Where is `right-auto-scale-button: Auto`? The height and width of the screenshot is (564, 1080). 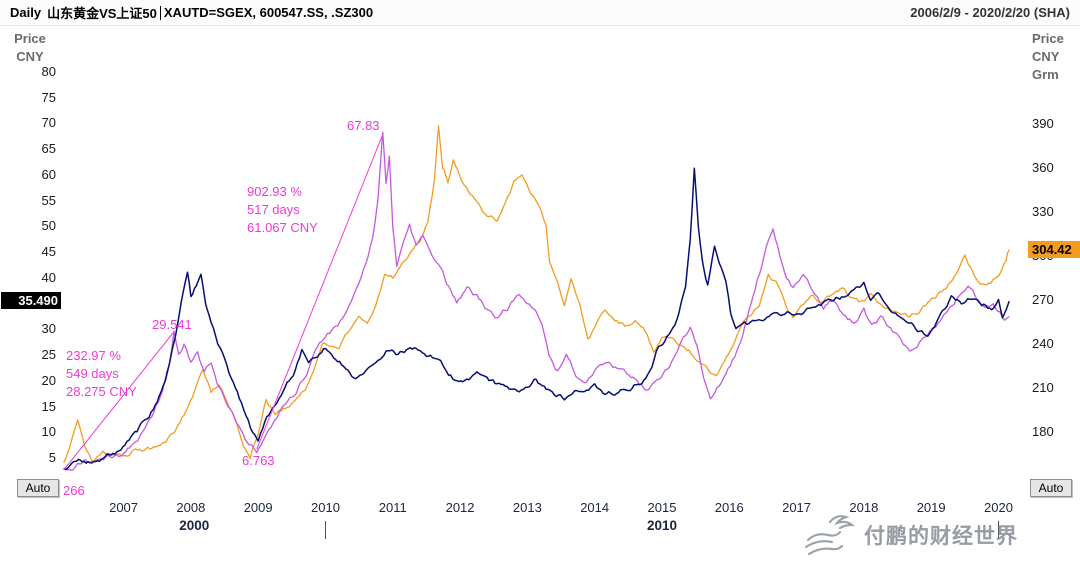 right-auto-scale-button: Auto is located at coordinates (1051, 488).